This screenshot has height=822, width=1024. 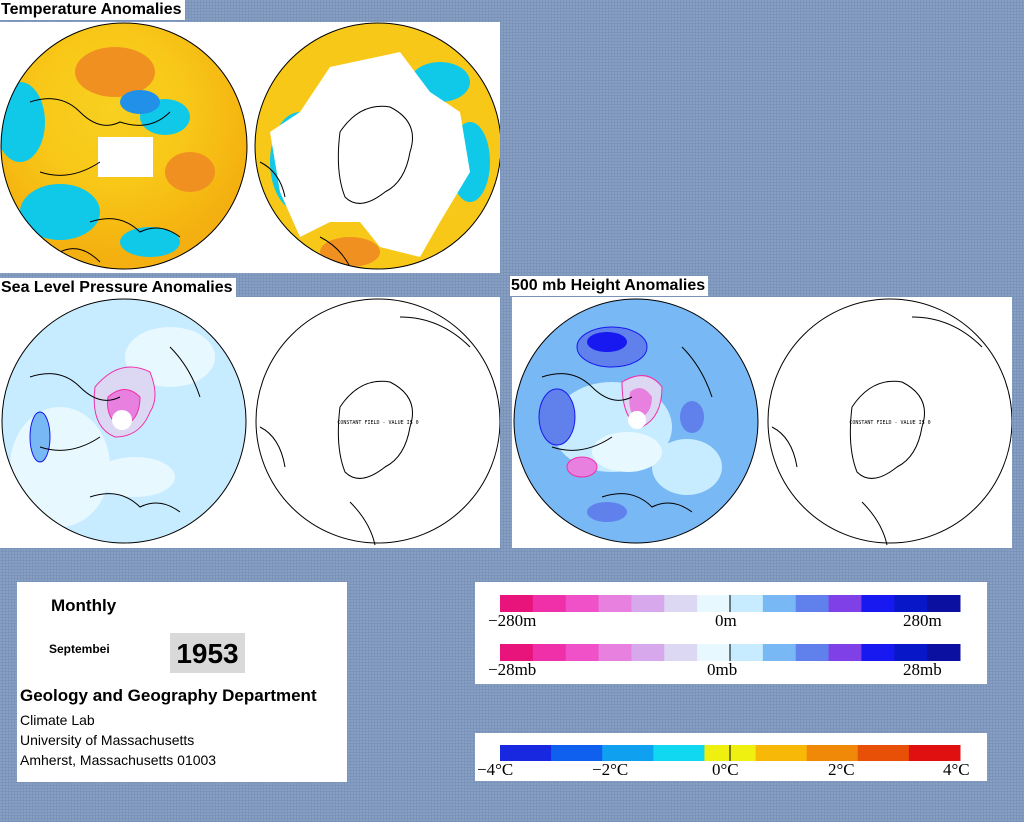 What do you see at coordinates (956, 769) in the screenshot?
I see `temp-max-label: 4°C` at bounding box center [956, 769].